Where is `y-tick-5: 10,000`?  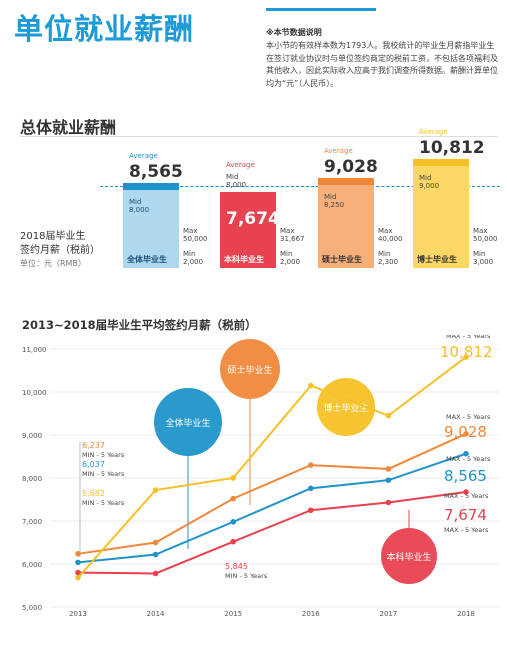 y-tick-5: 10,000 is located at coordinates (34, 393).